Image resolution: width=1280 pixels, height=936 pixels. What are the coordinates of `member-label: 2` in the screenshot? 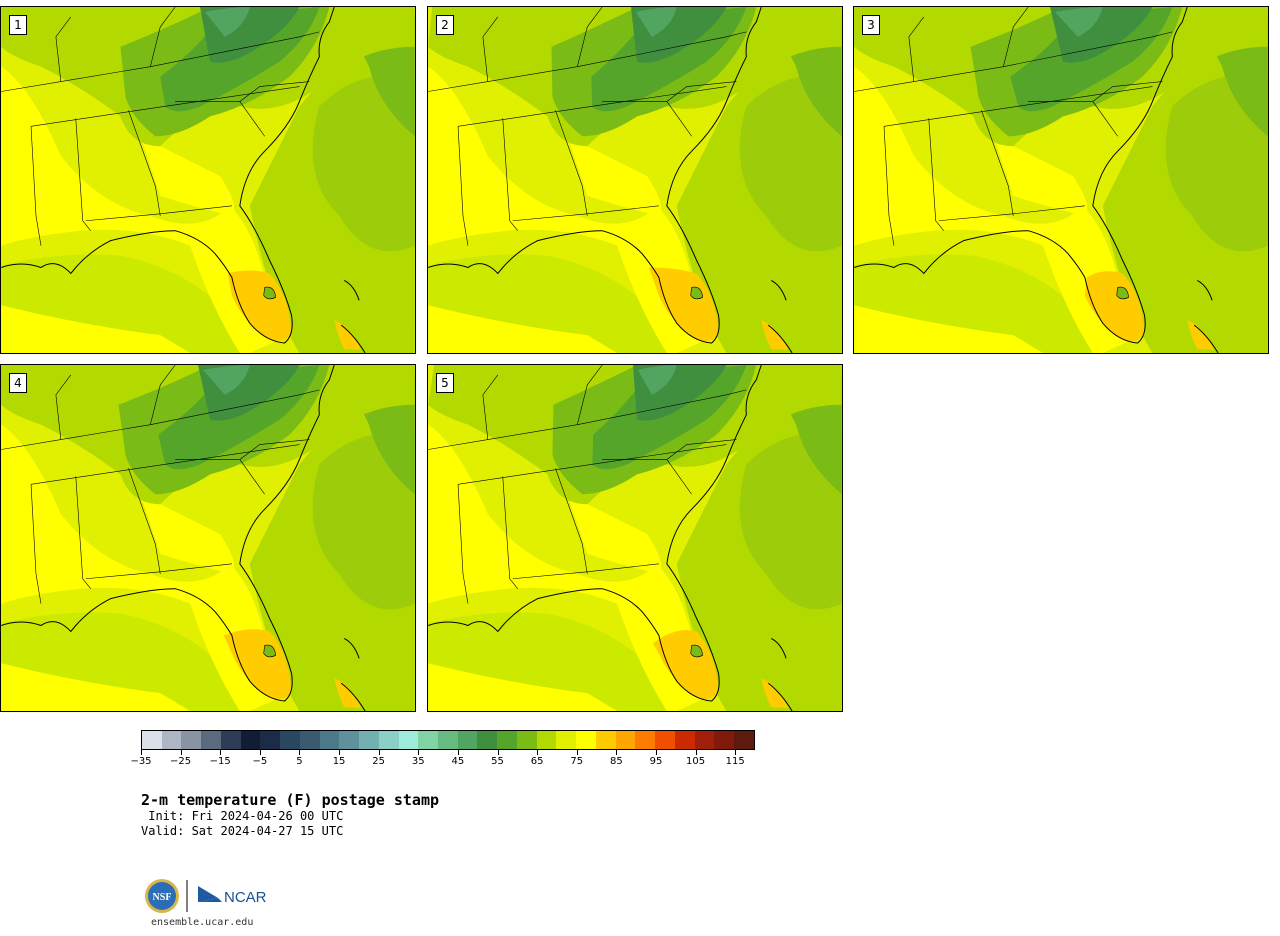 It's located at (445, 25).